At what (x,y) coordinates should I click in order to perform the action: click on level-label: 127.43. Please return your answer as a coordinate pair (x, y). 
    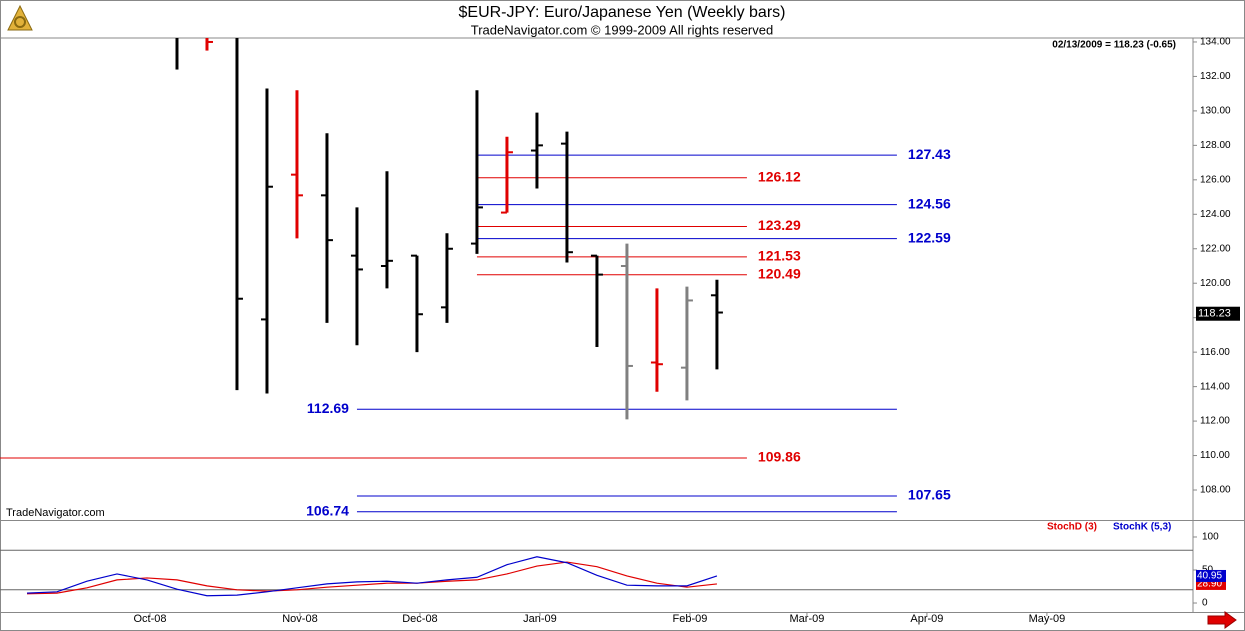
    Looking at the image, I should click on (929, 154).